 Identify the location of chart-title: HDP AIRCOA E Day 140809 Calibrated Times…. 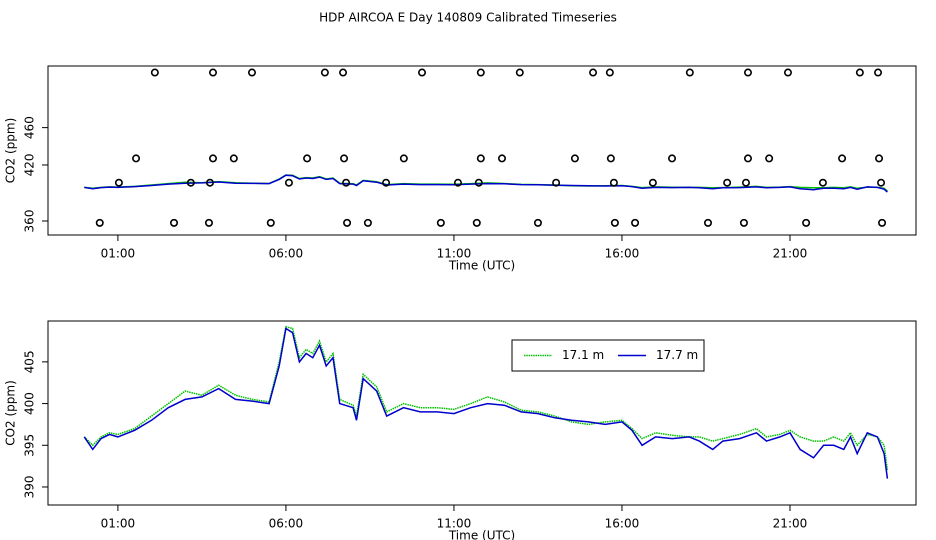
(468, 18).